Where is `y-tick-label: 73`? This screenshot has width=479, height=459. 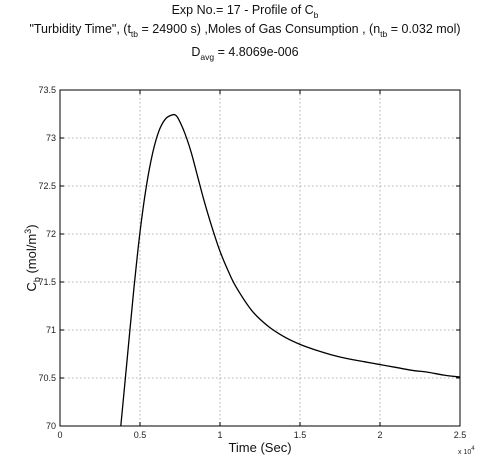
y-tick-label: 73 is located at coordinates (51, 138).